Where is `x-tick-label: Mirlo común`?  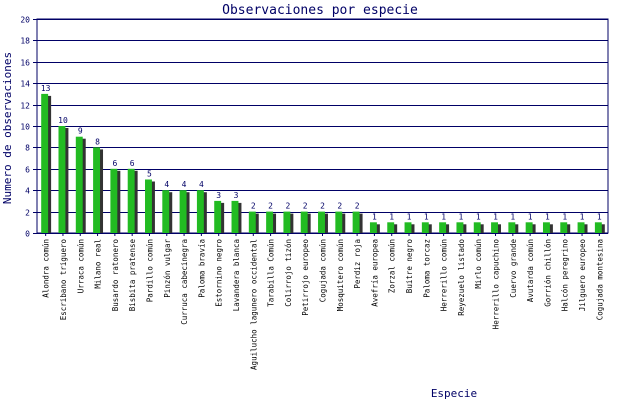 x-tick-label: Mirlo común is located at coordinates (478, 264).